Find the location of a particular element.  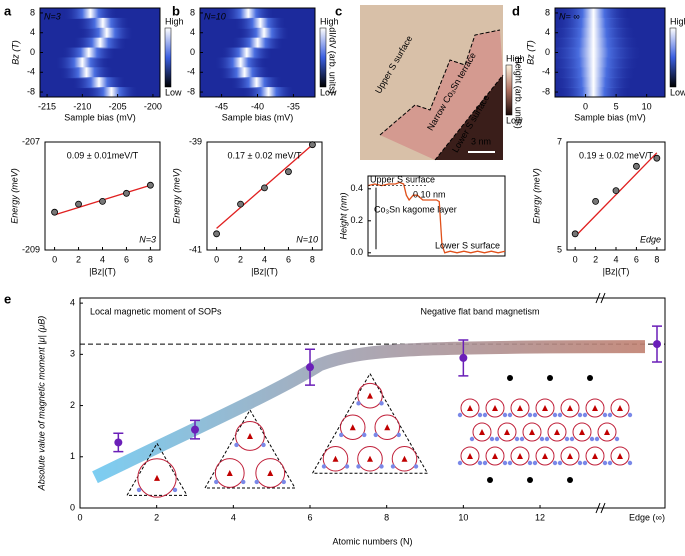

x-tick-label: -200 is located at coordinates (153, 106).